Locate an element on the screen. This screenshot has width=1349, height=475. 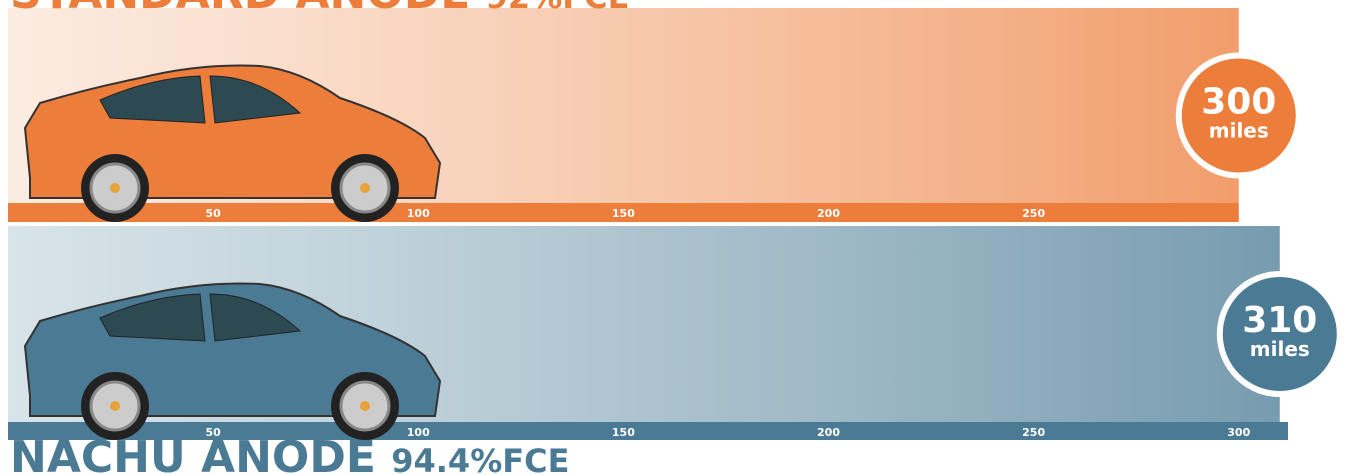
chart-title: NACHU ANODE 94.4%FCE is located at coordinates (289, 453).